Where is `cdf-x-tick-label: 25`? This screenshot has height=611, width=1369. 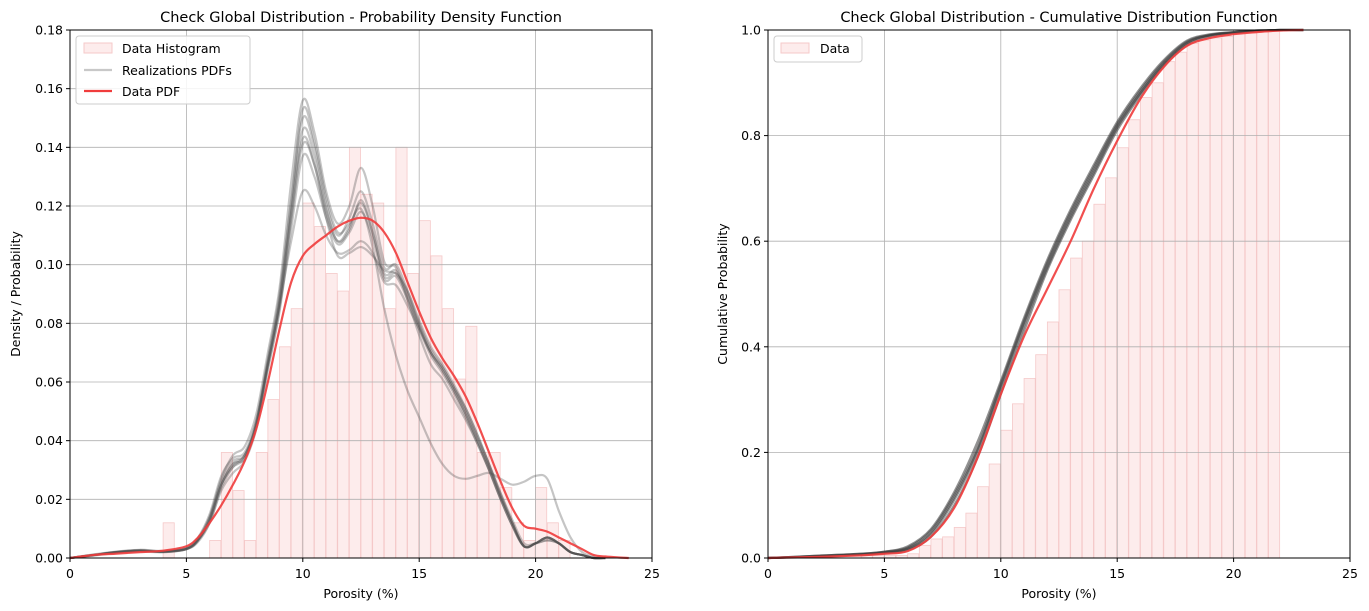 cdf-x-tick-label: 25 is located at coordinates (1350, 573).